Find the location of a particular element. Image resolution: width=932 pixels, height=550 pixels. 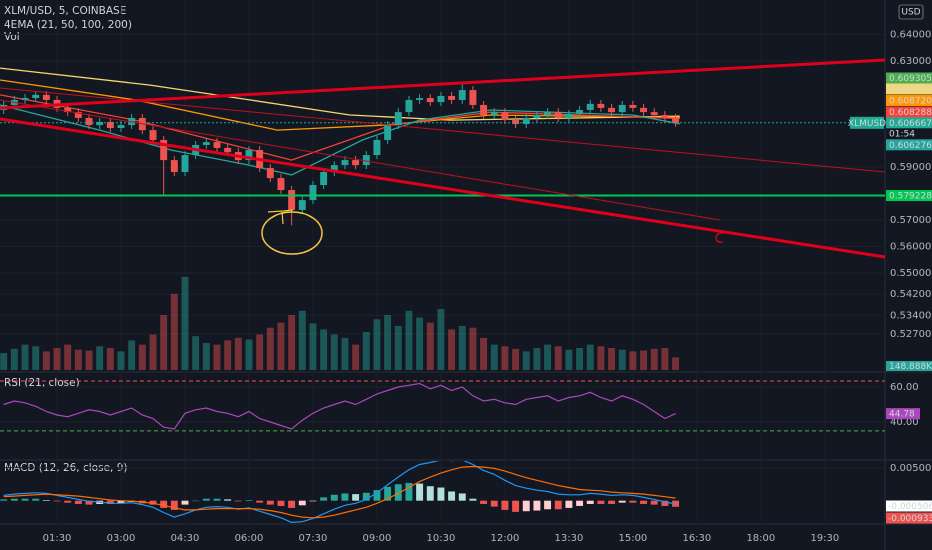

currency-box is located at coordinates (911, 12).